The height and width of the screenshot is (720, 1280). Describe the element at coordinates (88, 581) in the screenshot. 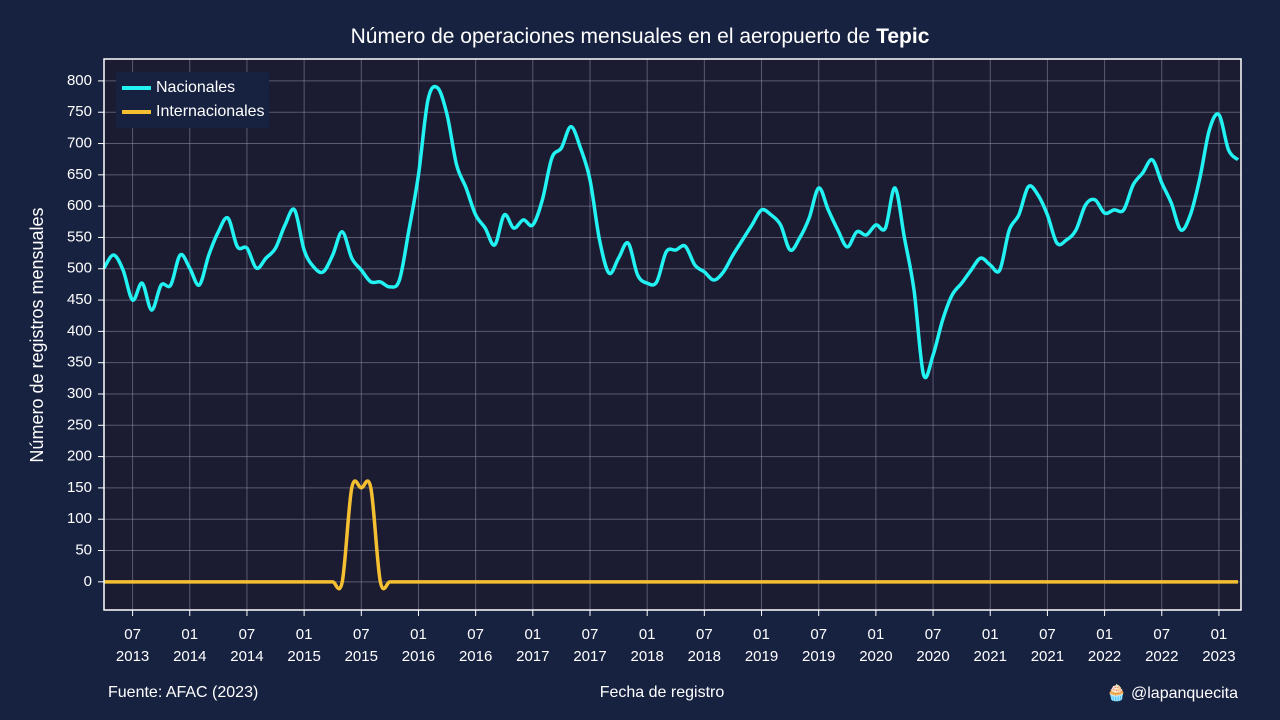

I see `y-tick-label: 0` at that location.